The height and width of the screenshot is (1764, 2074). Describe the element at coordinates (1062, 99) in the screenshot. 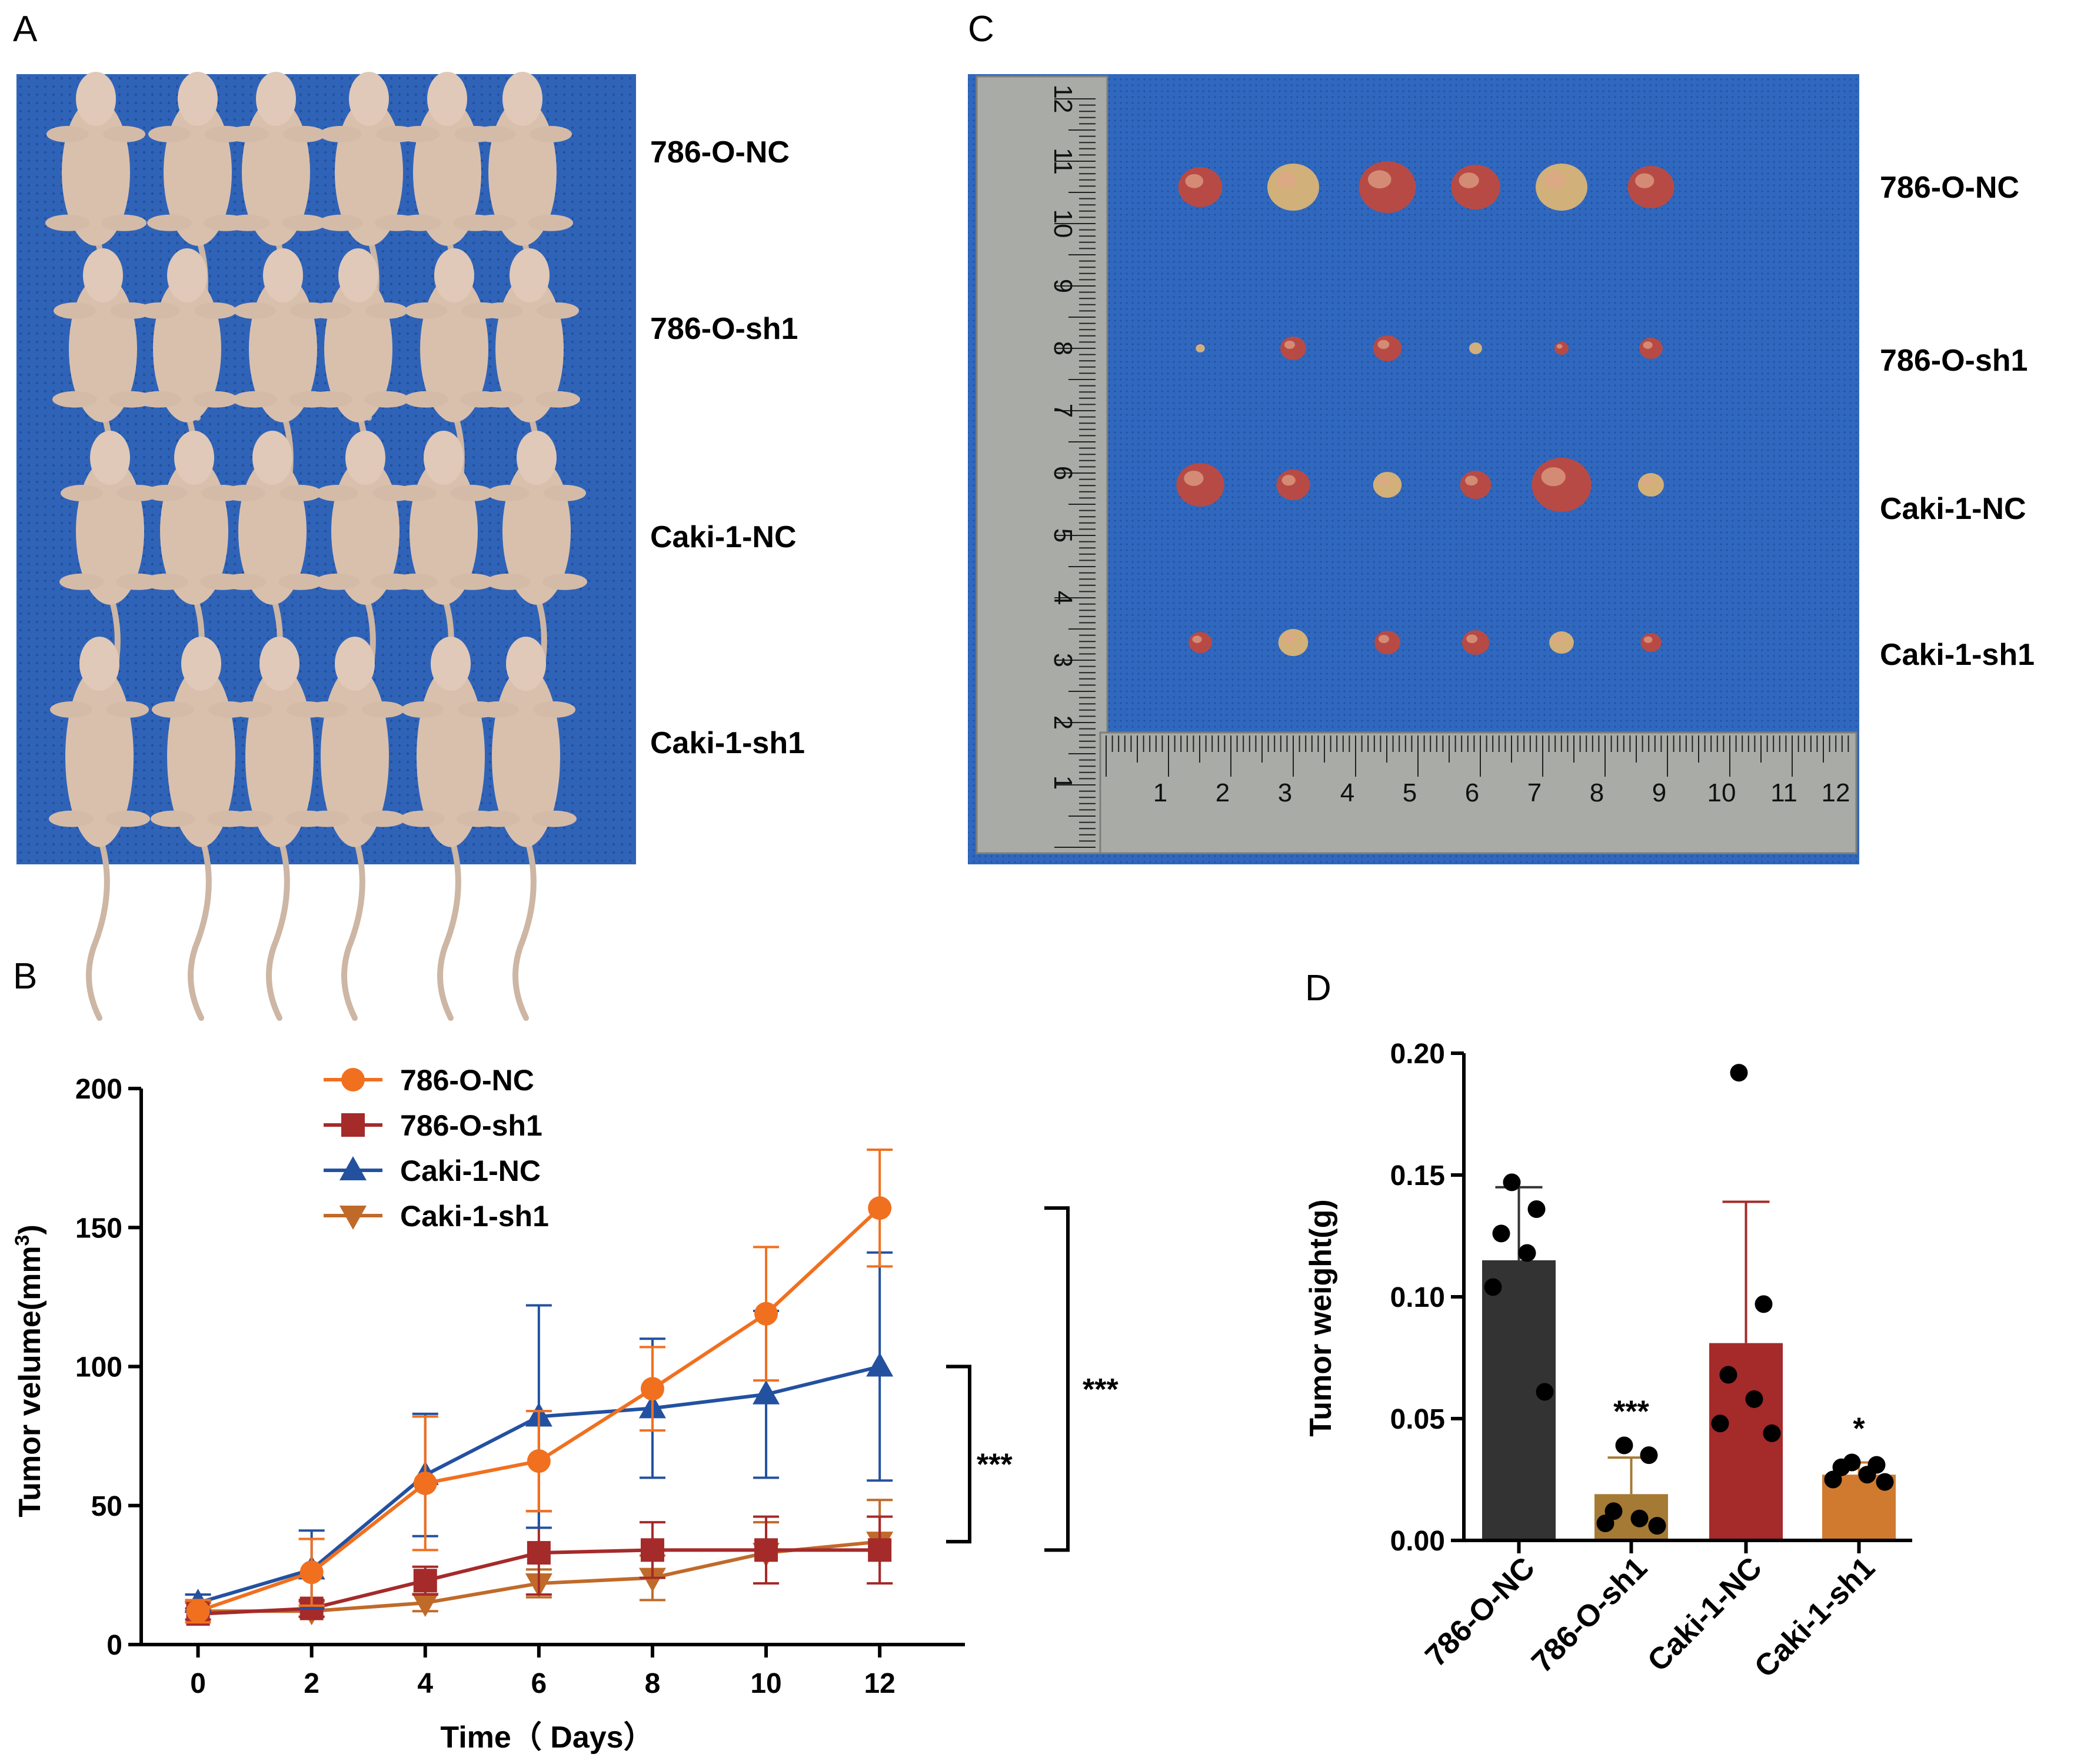

I see `ruler-number: 12` at that location.